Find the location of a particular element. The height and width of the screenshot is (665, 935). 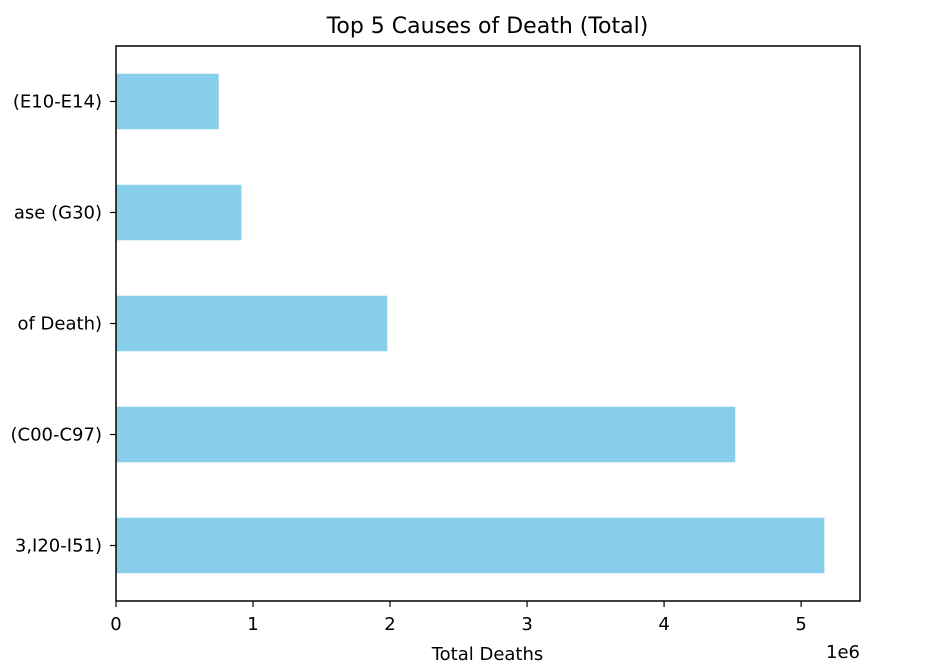

x-tick-label-5: 5 is located at coordinates (800, 624).